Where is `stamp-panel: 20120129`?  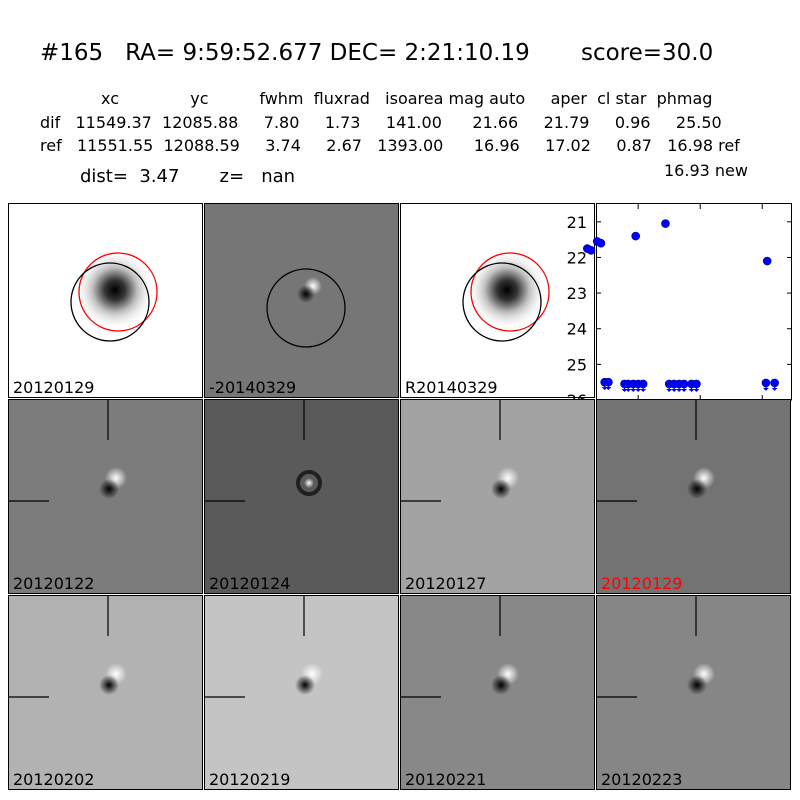
stamp-panel: 20120129 is located at coordinates (693, 496).